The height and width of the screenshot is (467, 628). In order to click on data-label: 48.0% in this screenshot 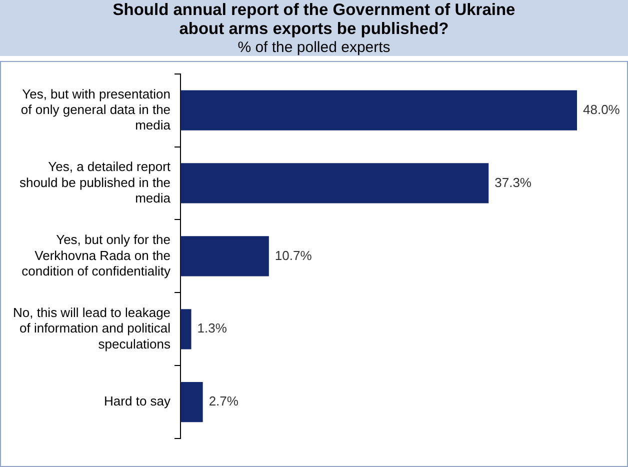, I will do `click(601, 109)`.